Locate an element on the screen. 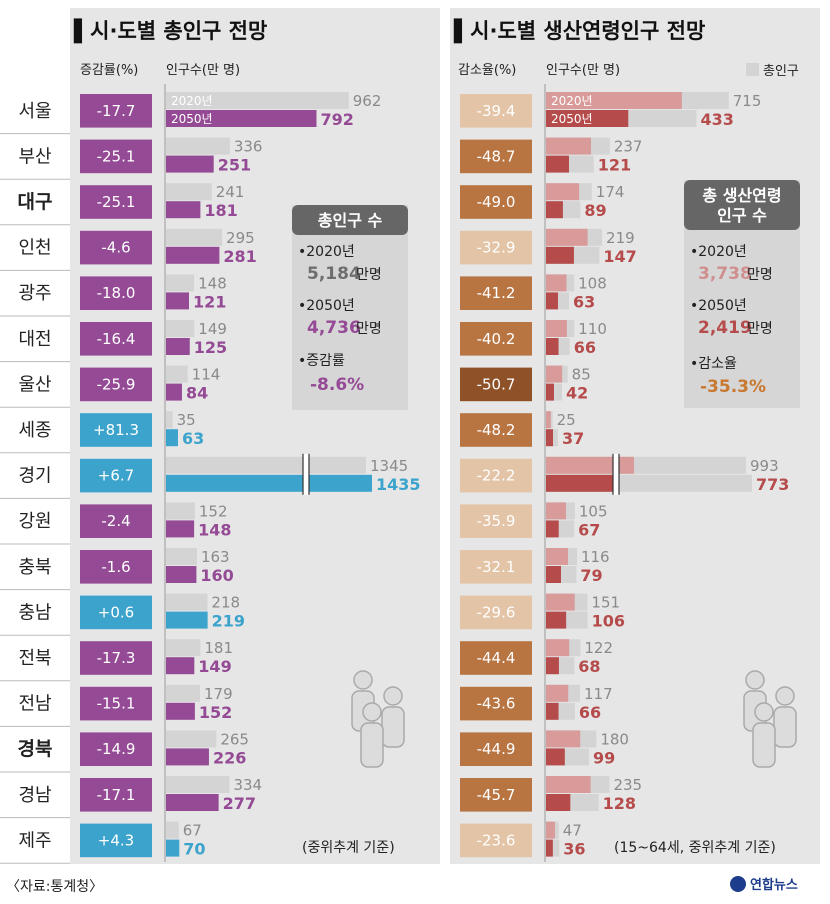 The image size is (830, 904). region-label: 경북 is located at coordinates (35, 749).